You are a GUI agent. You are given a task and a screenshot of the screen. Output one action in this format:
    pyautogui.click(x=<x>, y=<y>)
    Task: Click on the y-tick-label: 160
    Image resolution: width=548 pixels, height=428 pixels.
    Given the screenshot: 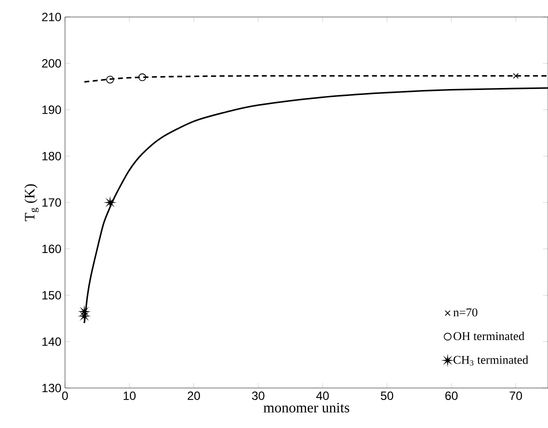 What is the action you would take?
    pyautogui.click(x=52, y=249)
    